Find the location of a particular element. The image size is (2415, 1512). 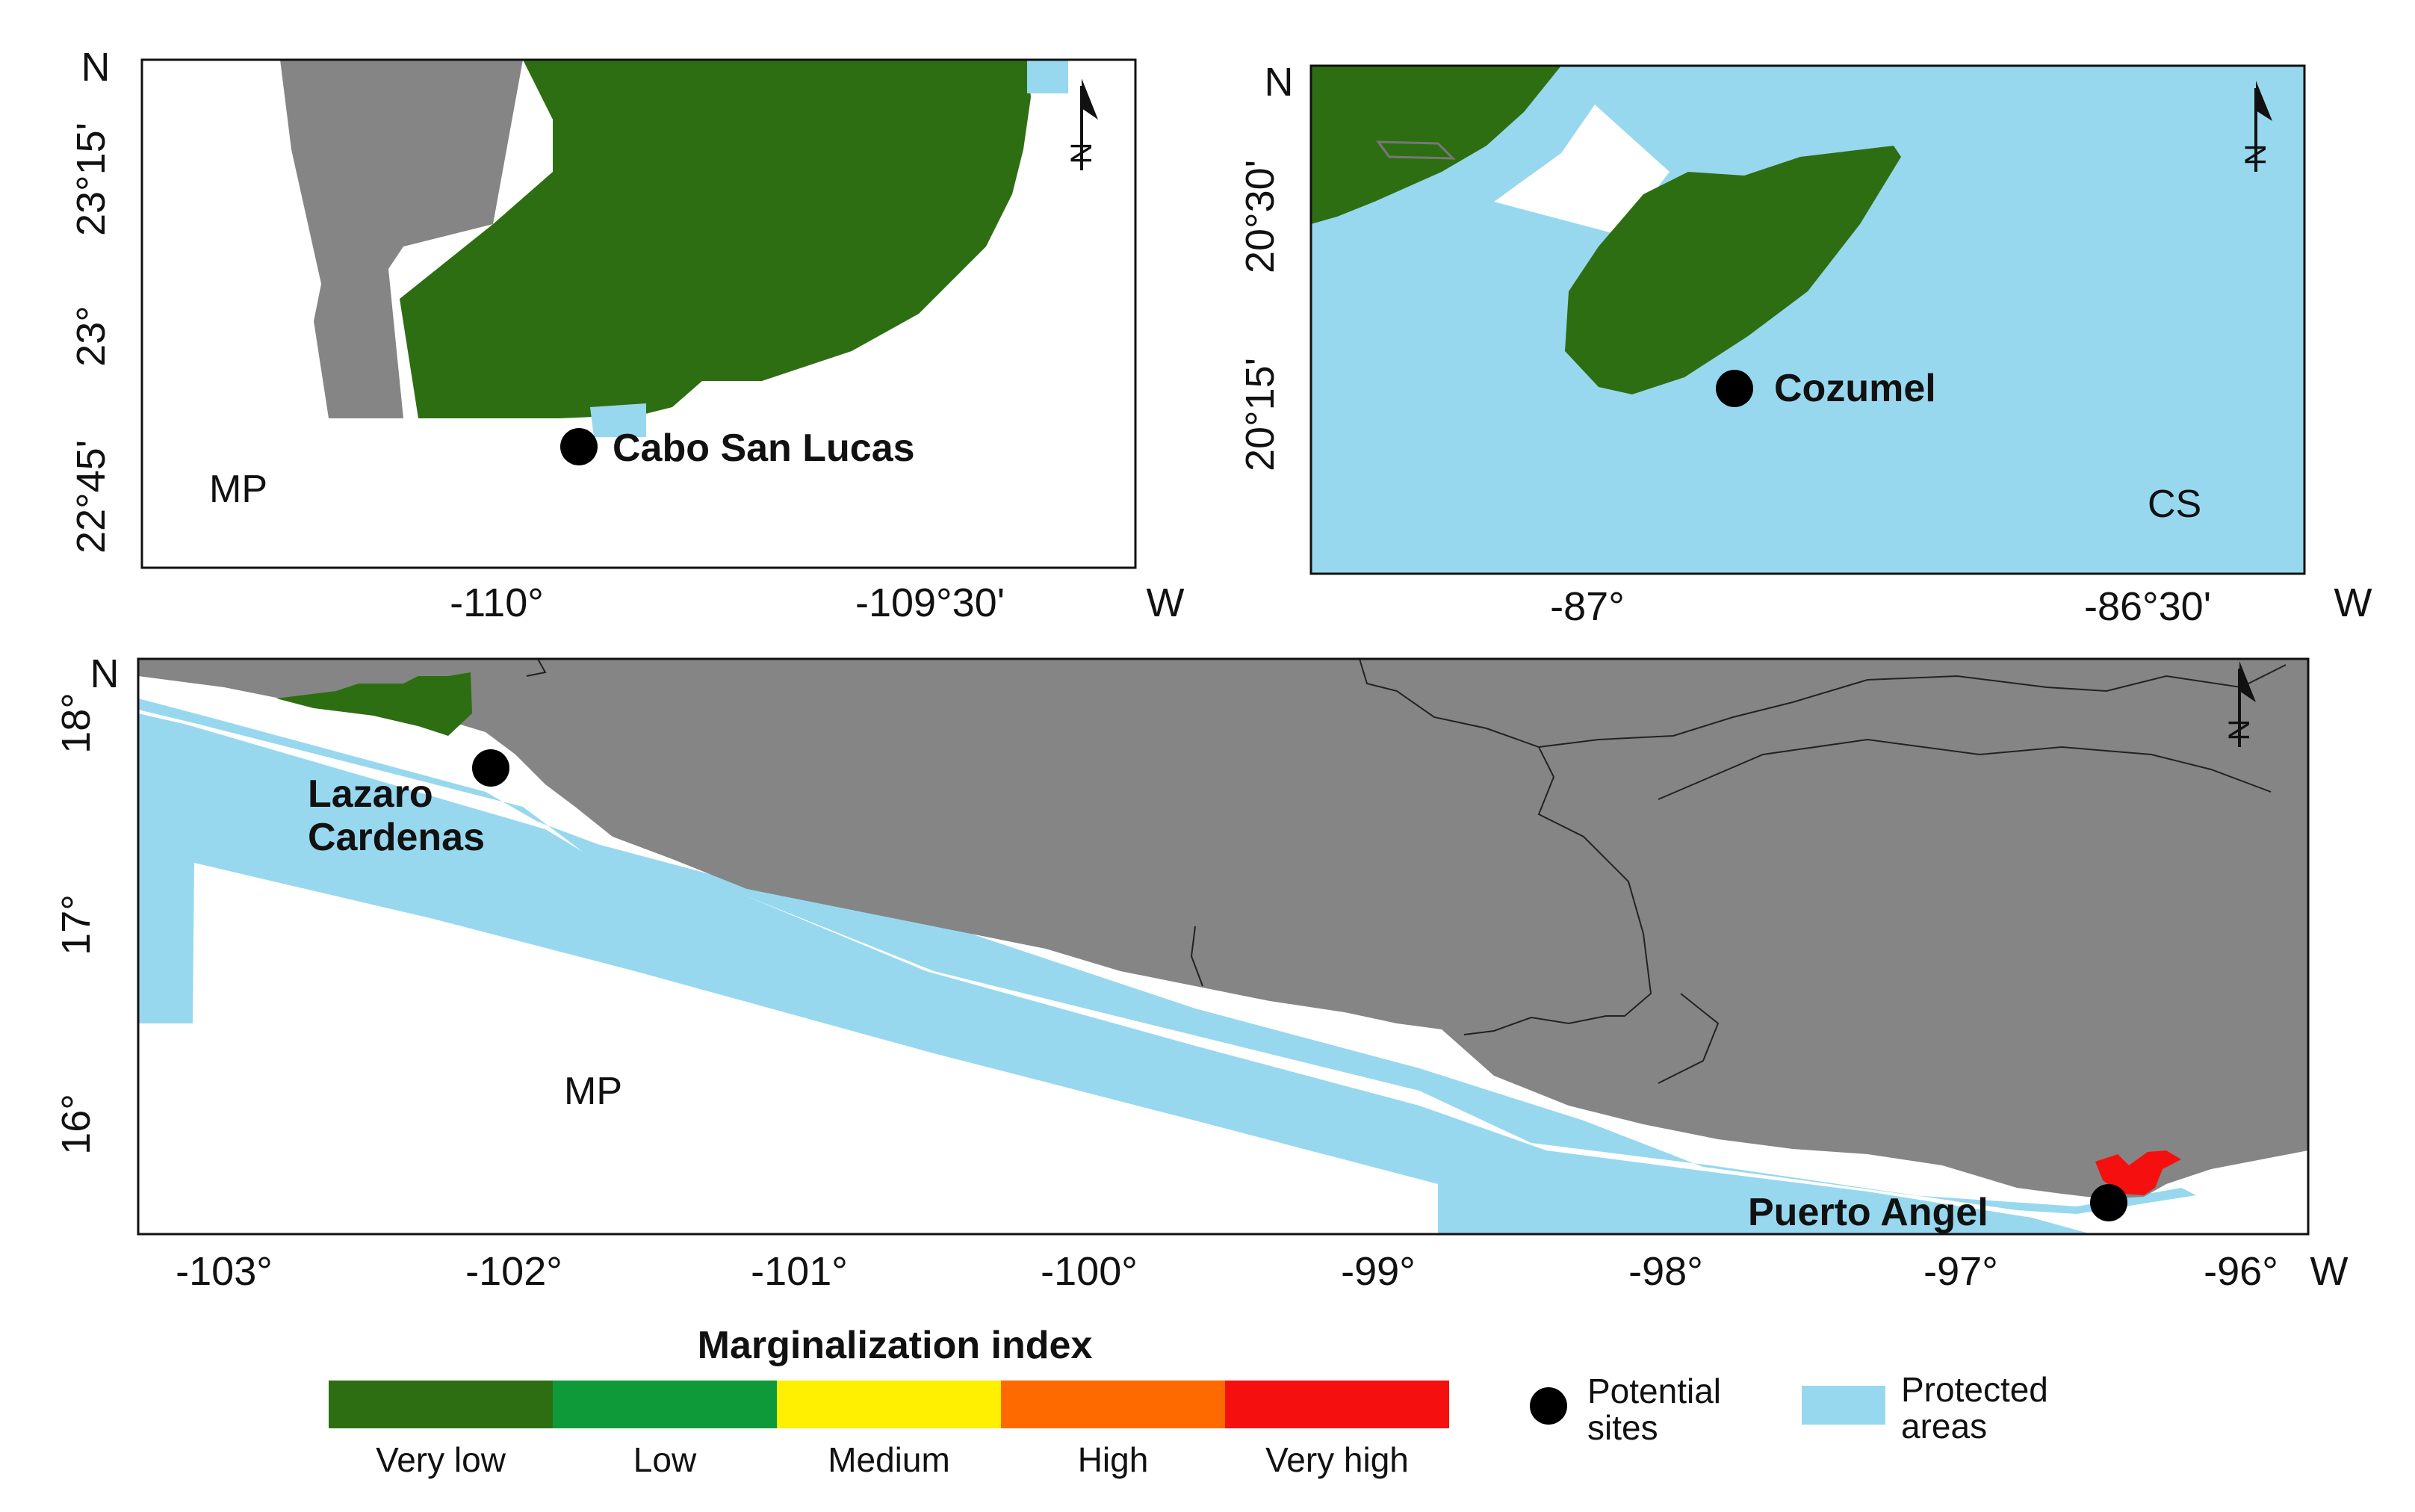

x-tick: -86°30' is located at coordinates (2147, 606).